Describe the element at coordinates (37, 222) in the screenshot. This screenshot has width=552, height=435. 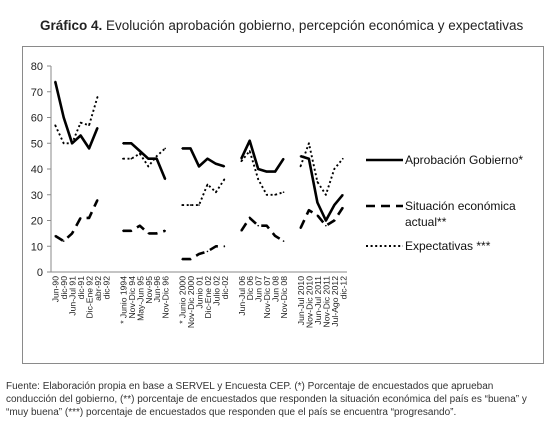
I see `y-tick-label: 20` at that location.